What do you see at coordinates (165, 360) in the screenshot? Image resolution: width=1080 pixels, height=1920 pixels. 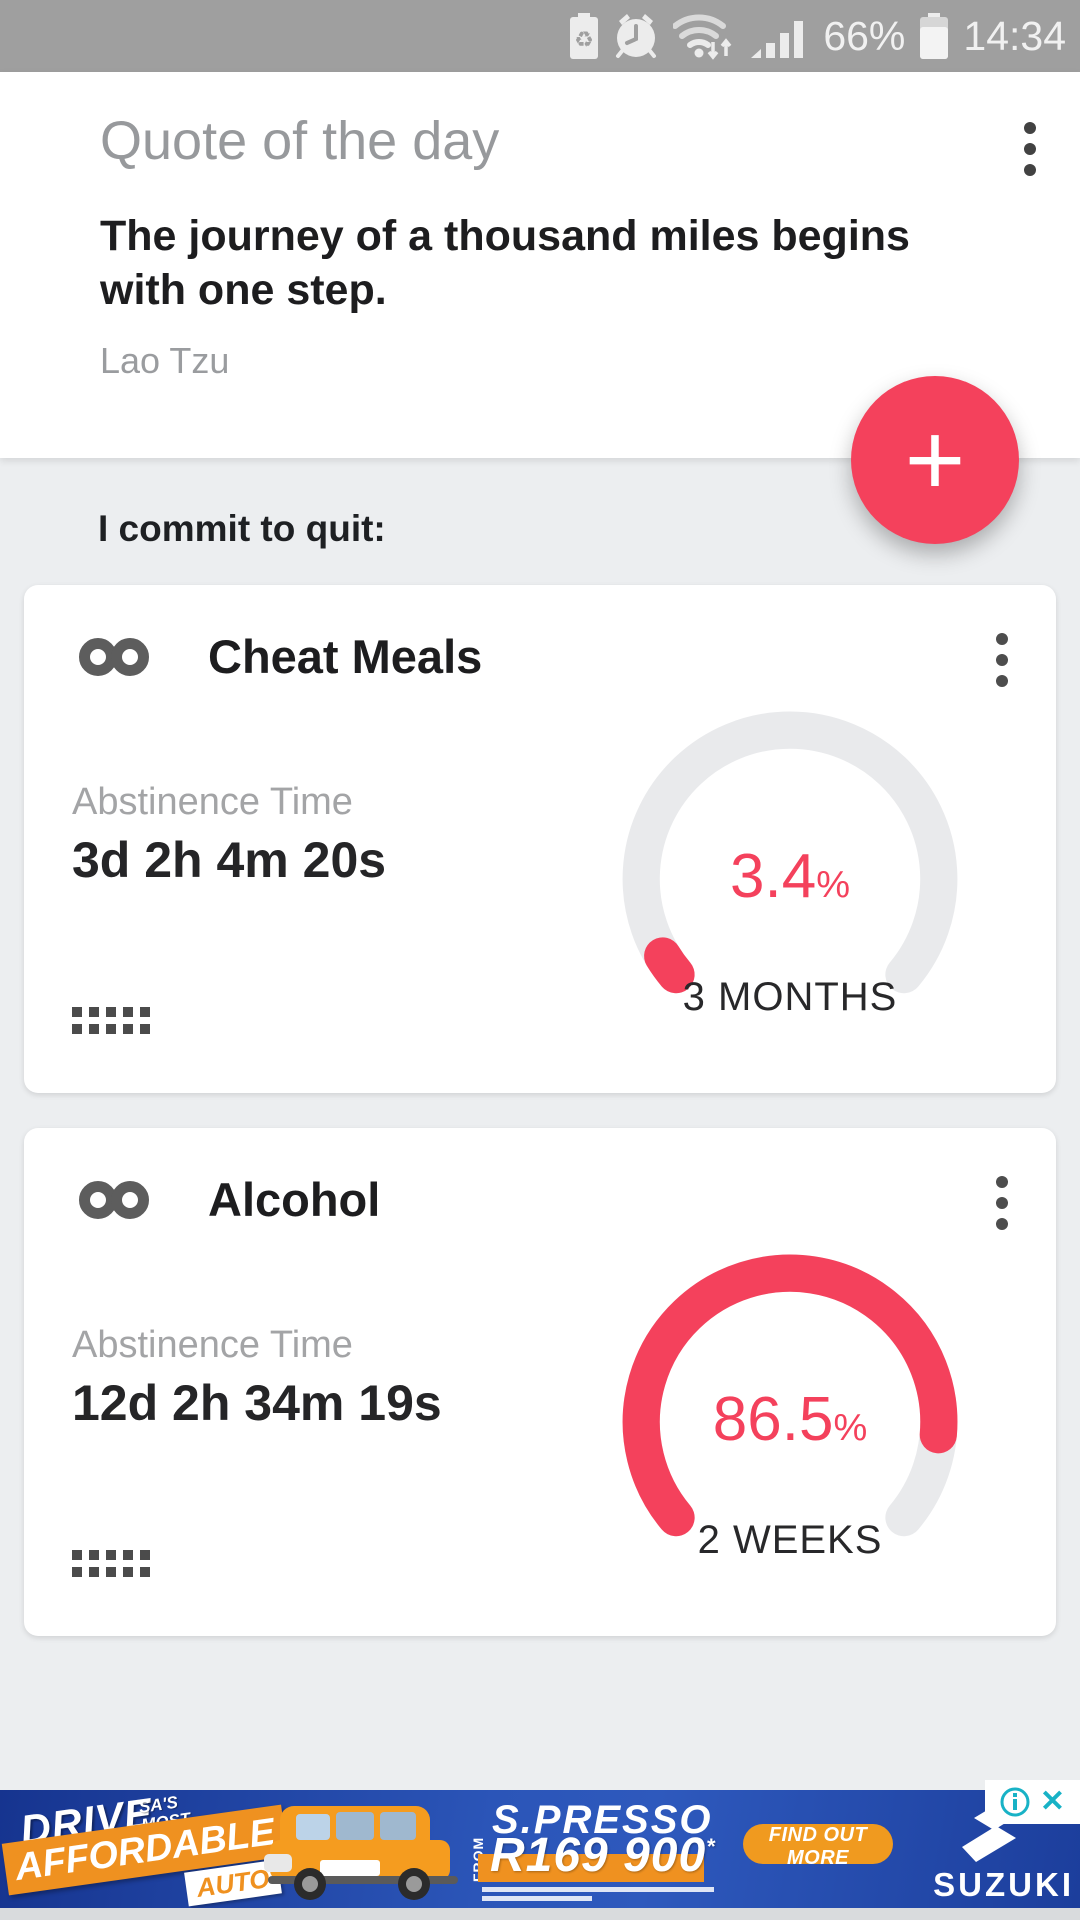 I see `quote-author: Lao Tzu` at bounding box center [165, 360].